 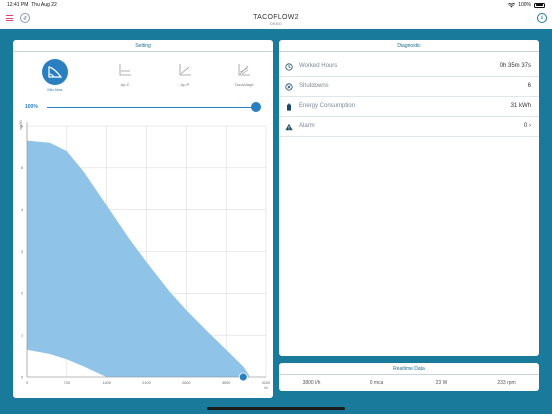 I want to click on diag-label: Shutdowns, so click(x=314, y=86).